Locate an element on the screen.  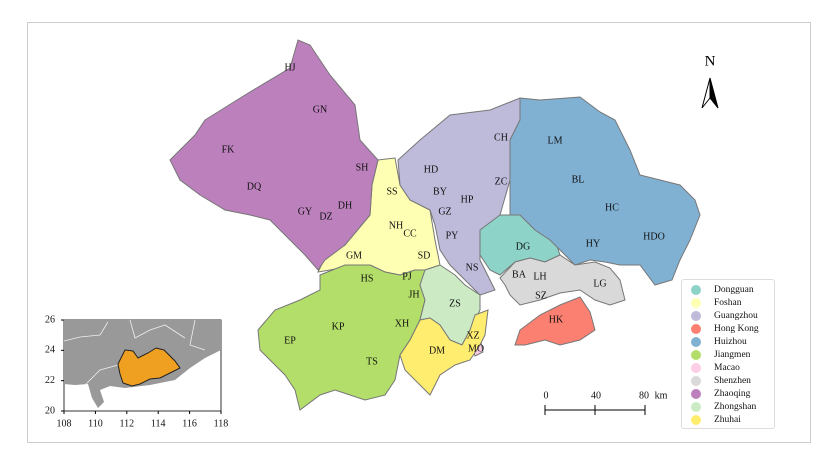
city-region-zhaoqing is located at coordinates (274, 155).